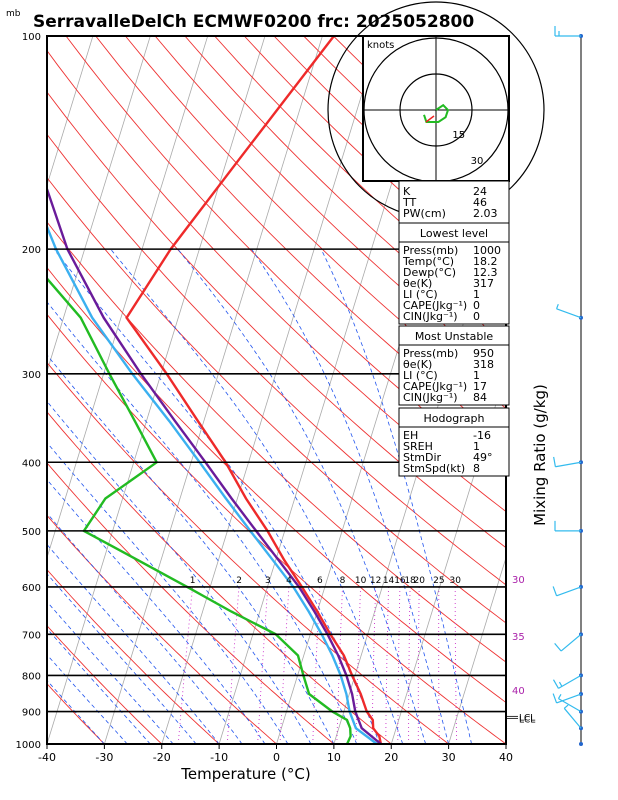 This screenshot has width=618, height=800. Describe the element at coordinates (104, 757) in the screenshot. I see `x-tick-label: -30` at that location.